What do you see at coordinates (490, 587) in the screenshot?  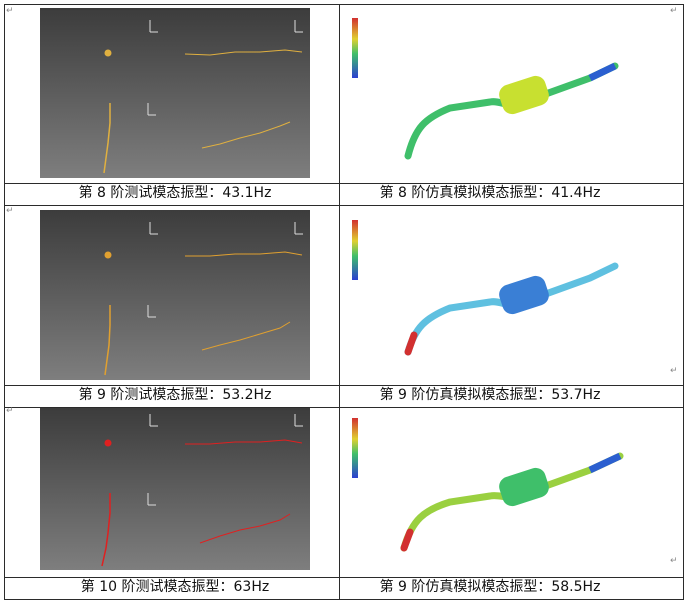 I see `sim-caption-3: 第 9 阶仿真模拟模态振型：58.5Hz` at bounding box center [490, 587].